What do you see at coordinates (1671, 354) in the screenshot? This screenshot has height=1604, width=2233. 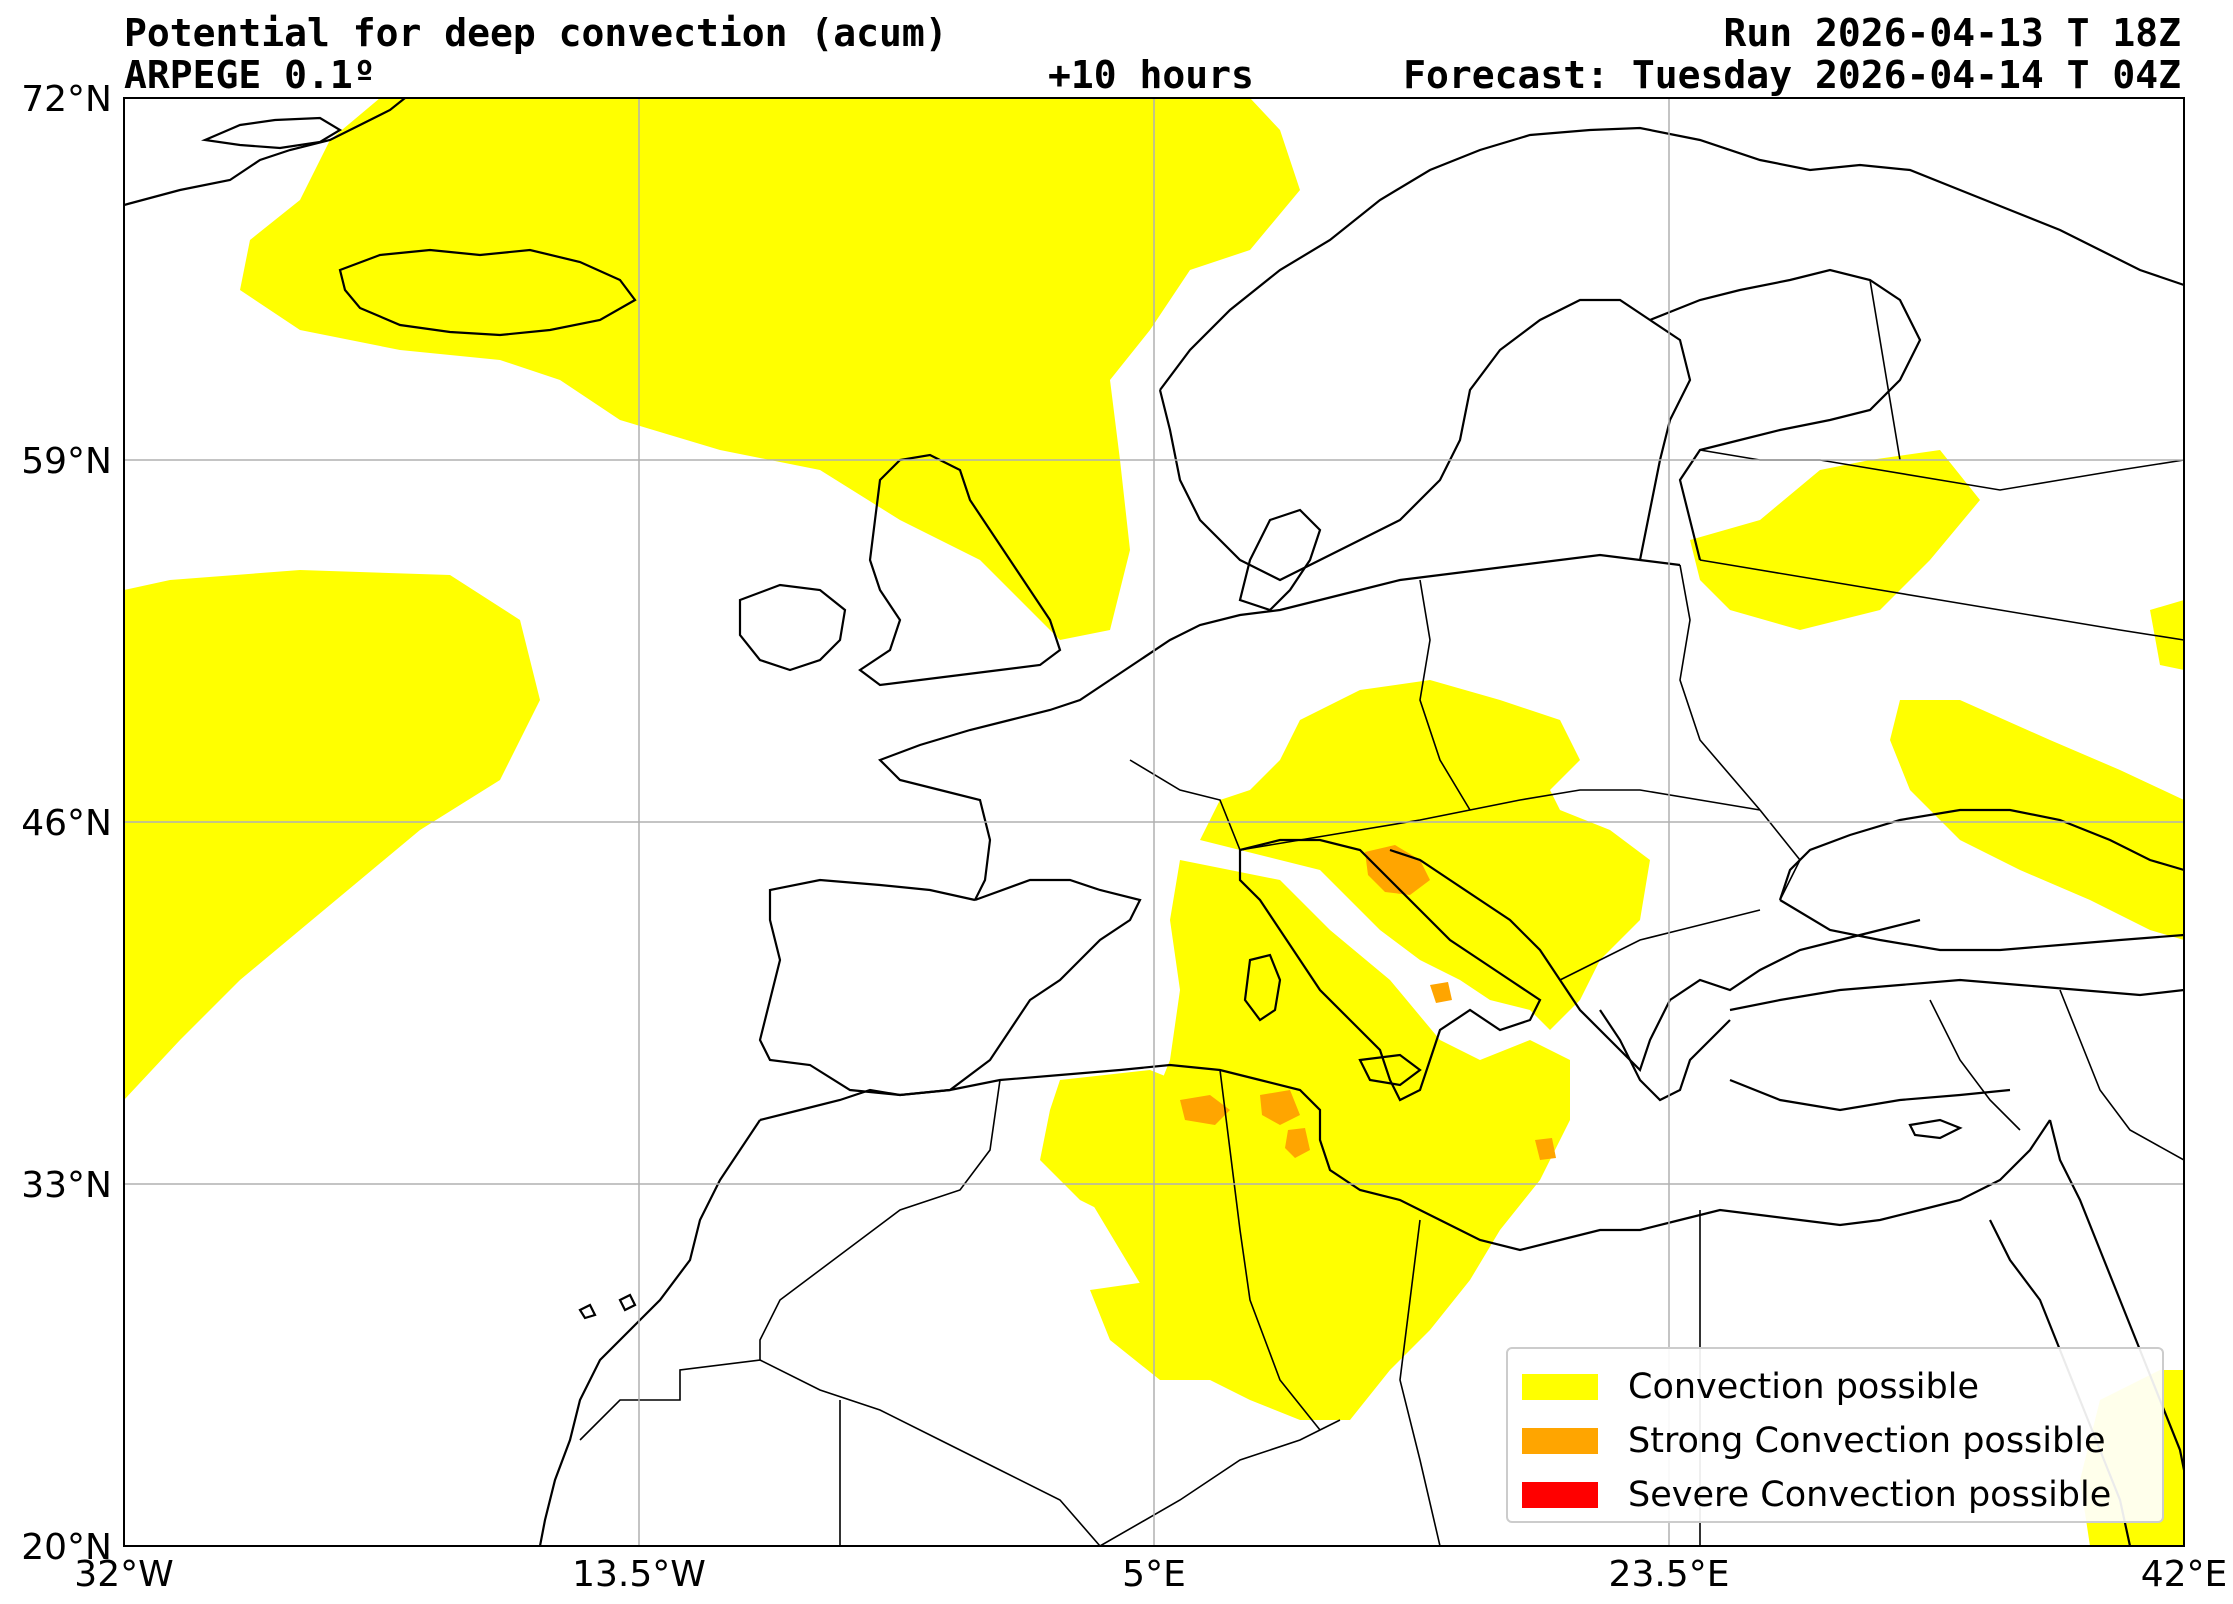 I see `coastline-scandinavia` at bounding box center [1671, 354].